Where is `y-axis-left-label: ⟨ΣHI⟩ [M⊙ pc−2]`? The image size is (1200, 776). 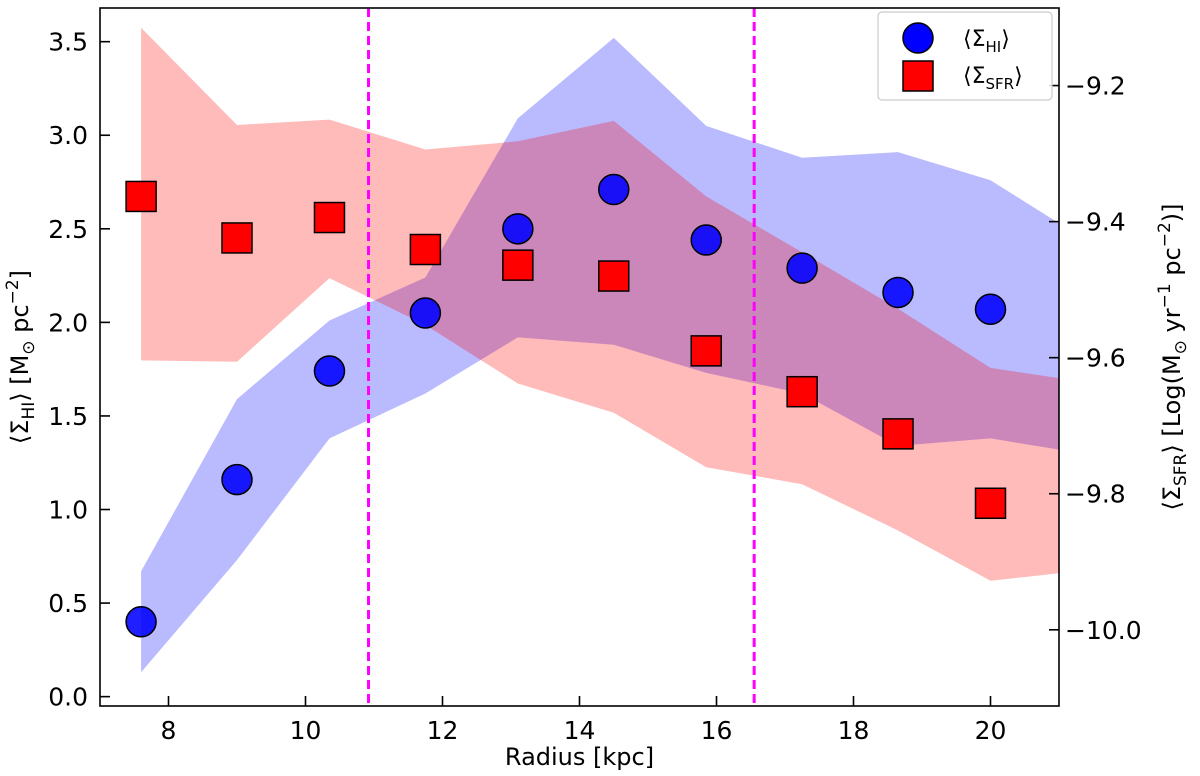 y-axis-left-label: ⟨ΣHI⟩ [M⊙ pc−2] is located at coordinates (21, 357).